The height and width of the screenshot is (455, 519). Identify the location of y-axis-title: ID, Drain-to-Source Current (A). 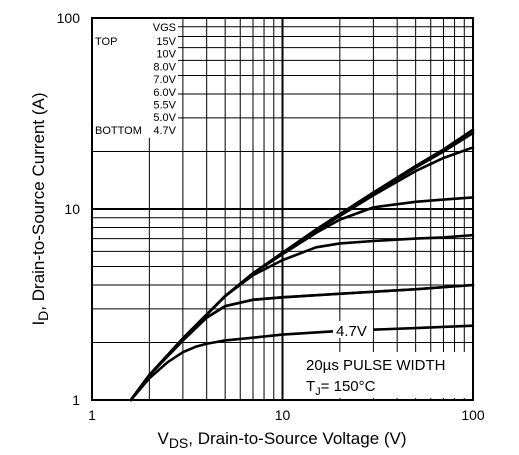
(40, 208).